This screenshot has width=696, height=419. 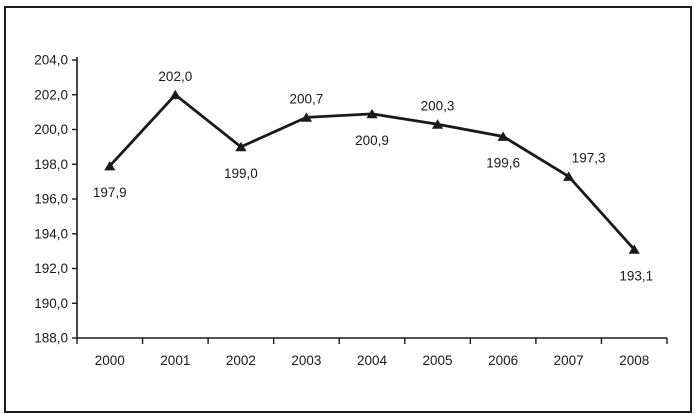 I want to click on y-tick-label: 190,0, so click(x=51, y=303).